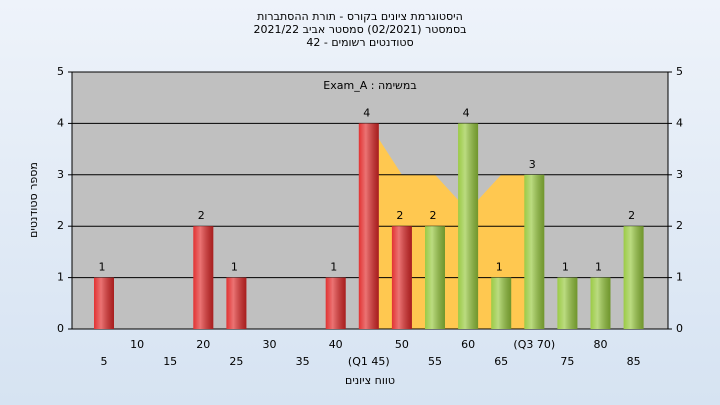 This screenshot has width=720, height=405. What do you see at coordinates (360, 16) in the screenshot?
I see `chart-title: היסטוגרמת ציונים בקורס - תורת ההסתברות` at bounding box center [360, 16].